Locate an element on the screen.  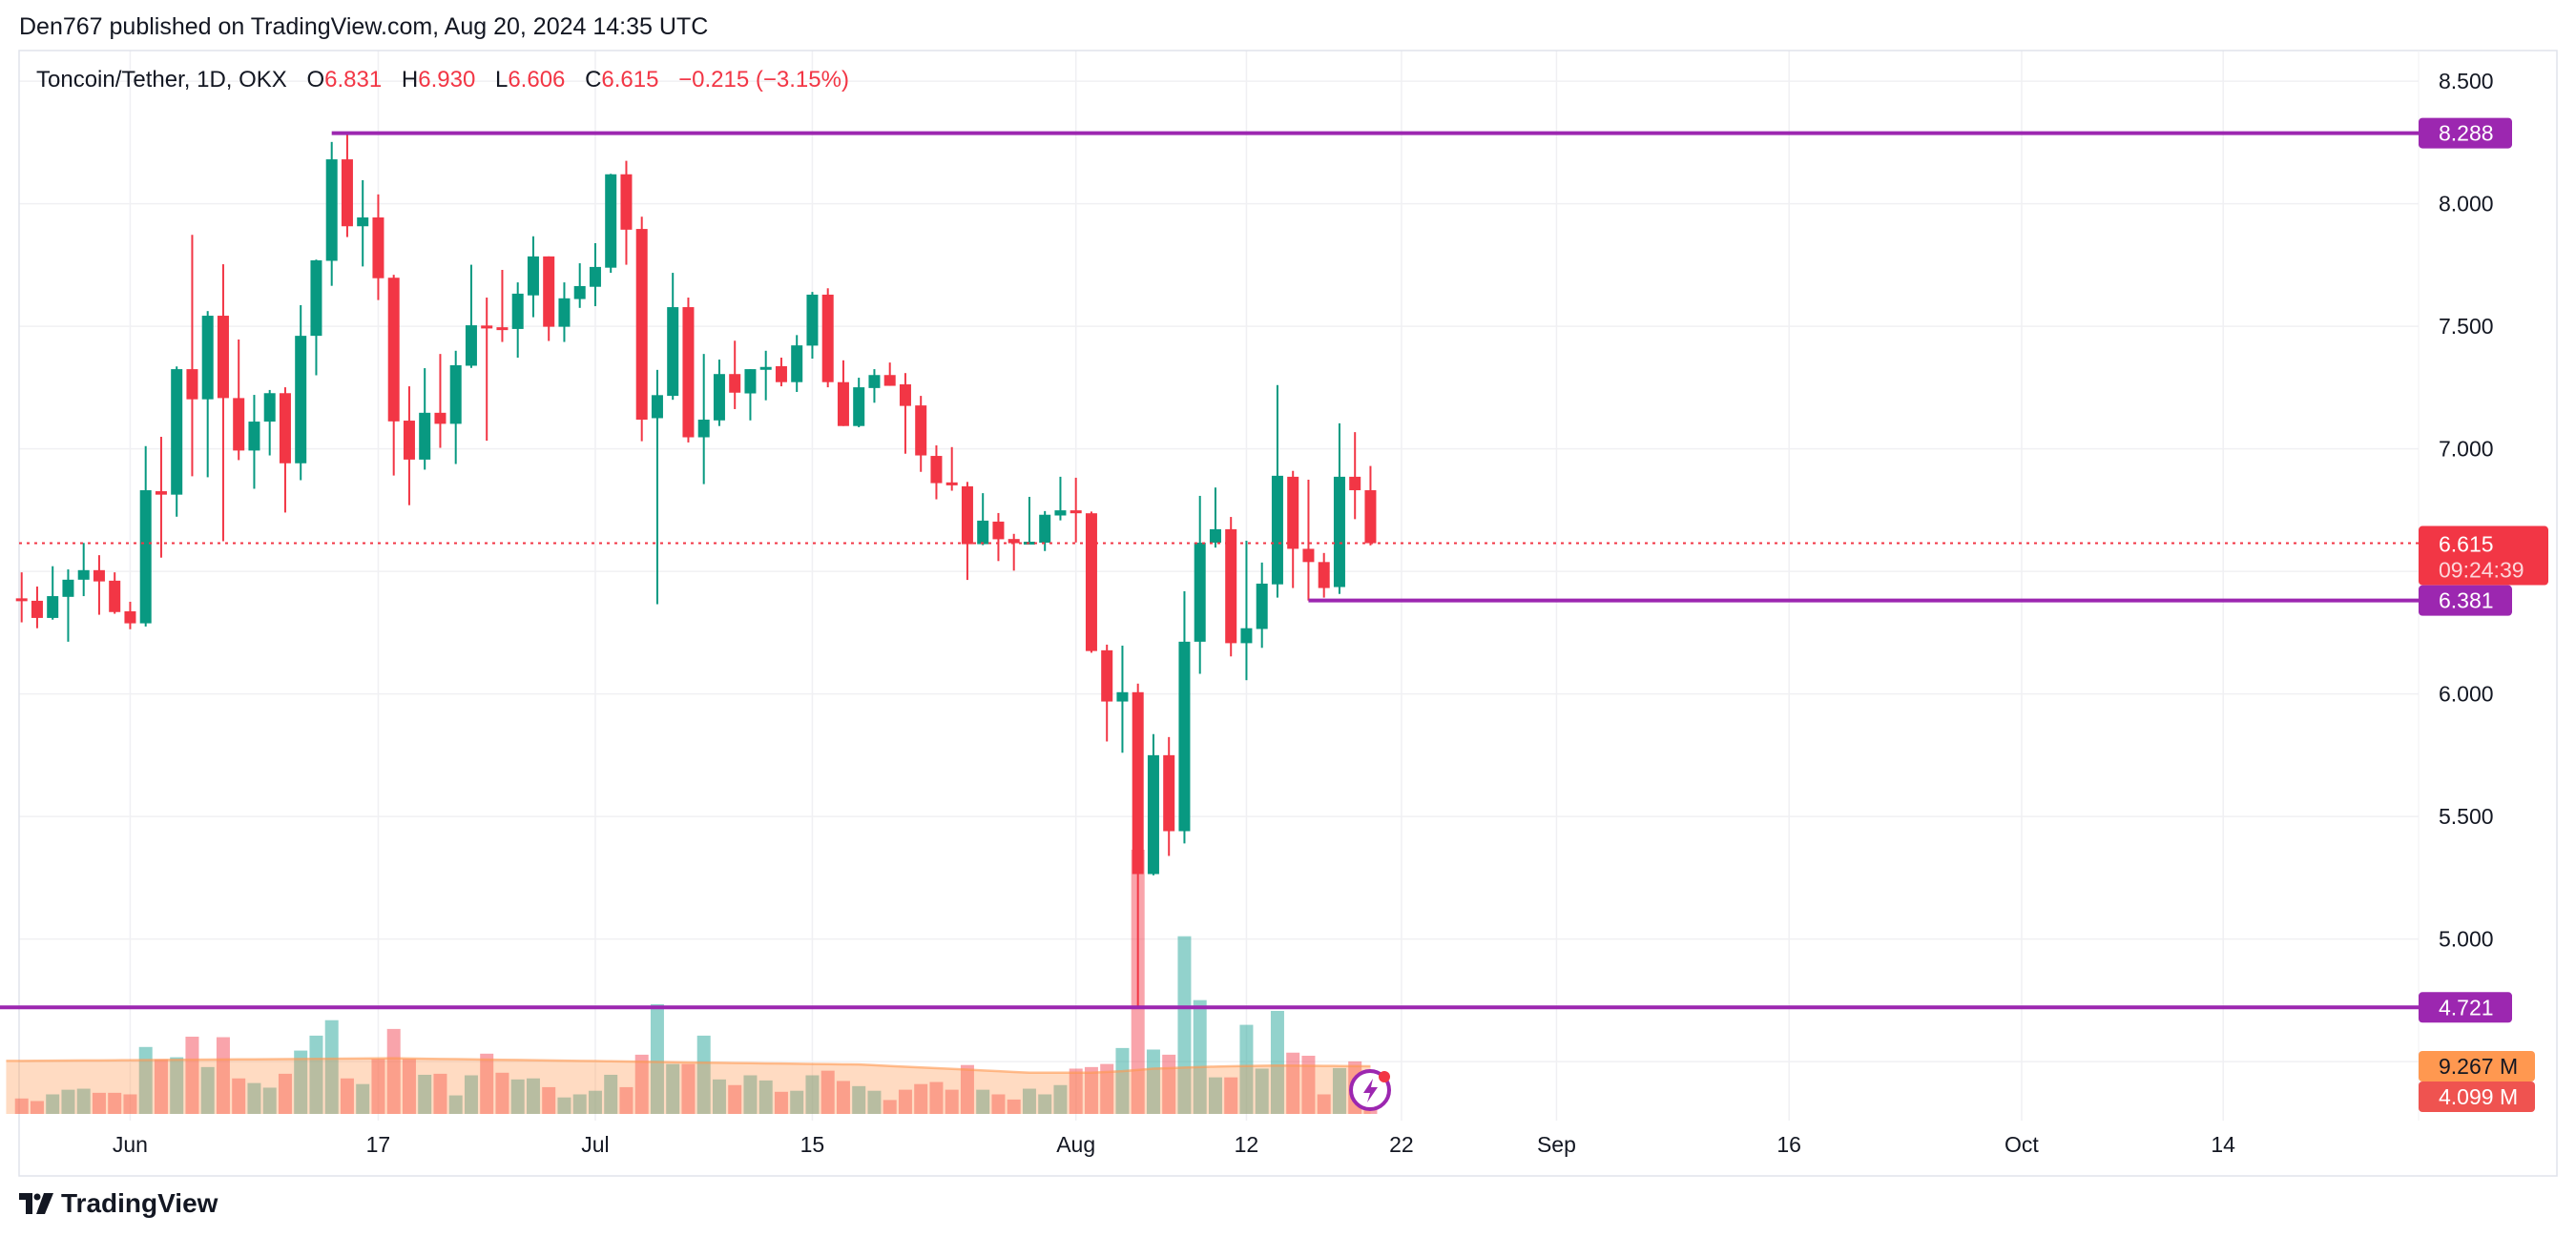
volume-bar is located at coordinates (1308, 1084).